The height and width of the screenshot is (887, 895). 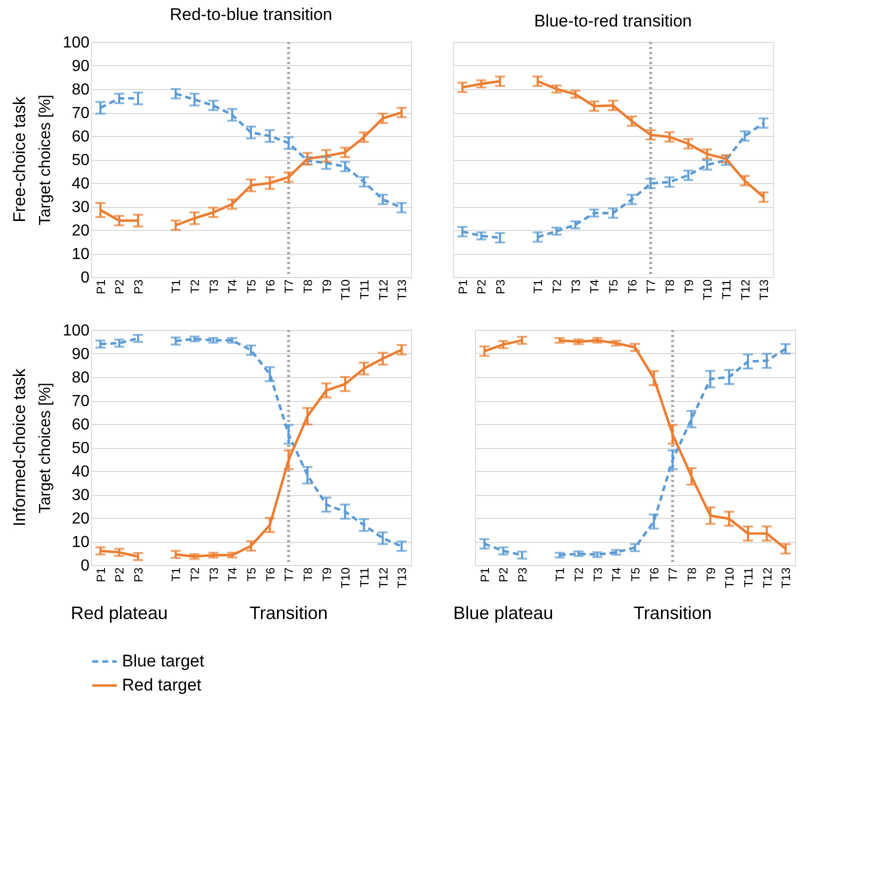 I want to click on text: Blue plateau, so click(x=503, y=613).